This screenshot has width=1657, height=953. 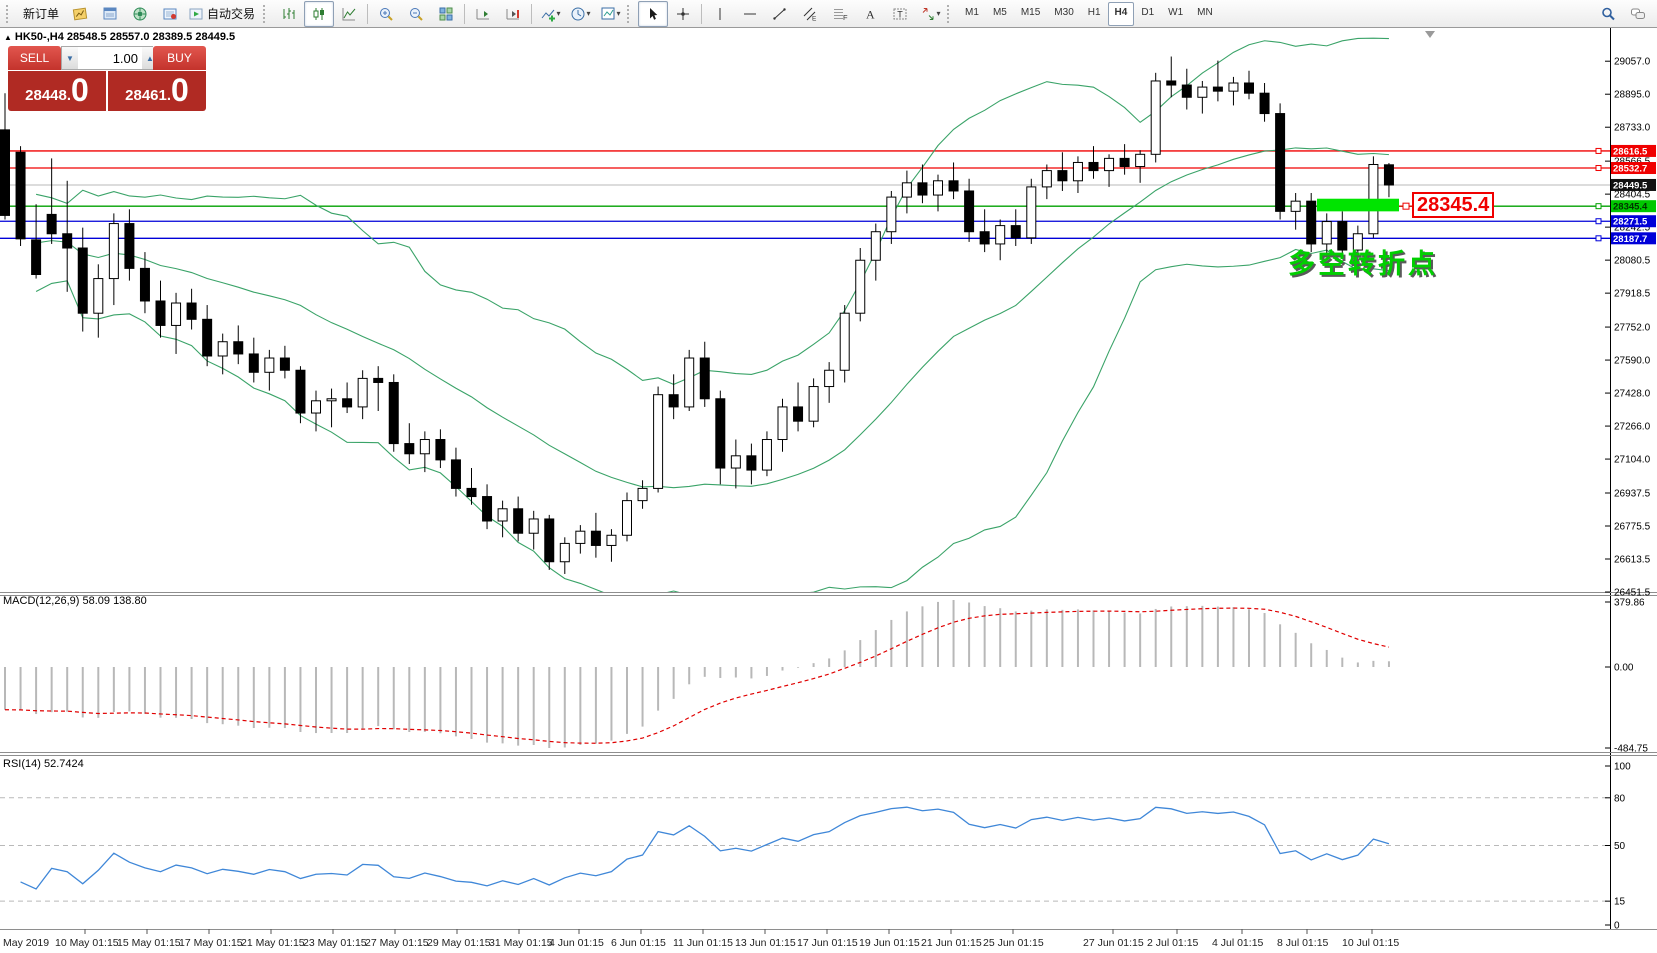 I want to click on y-axis-tick: 26613.5, so click(x=1632, y=559).